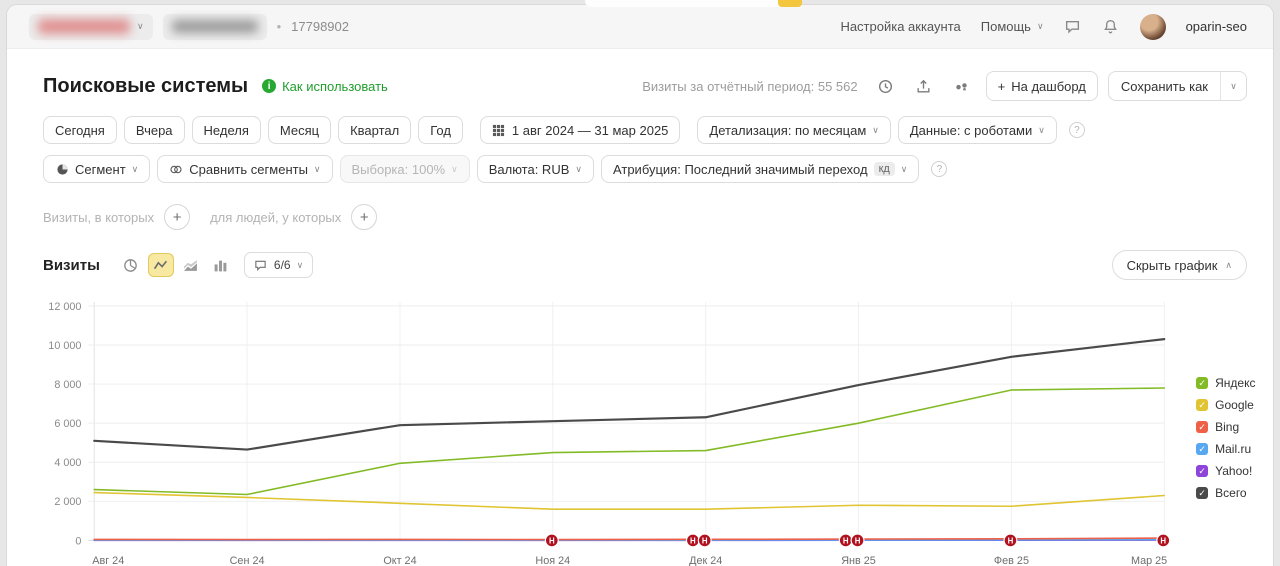 The width and height of the screenshot is (1280, 566). Describe the element at coordinates (245, 169) in the screenshot. I see `compare-segments-dropdown: Сравнить сегменты ∨` at that location.